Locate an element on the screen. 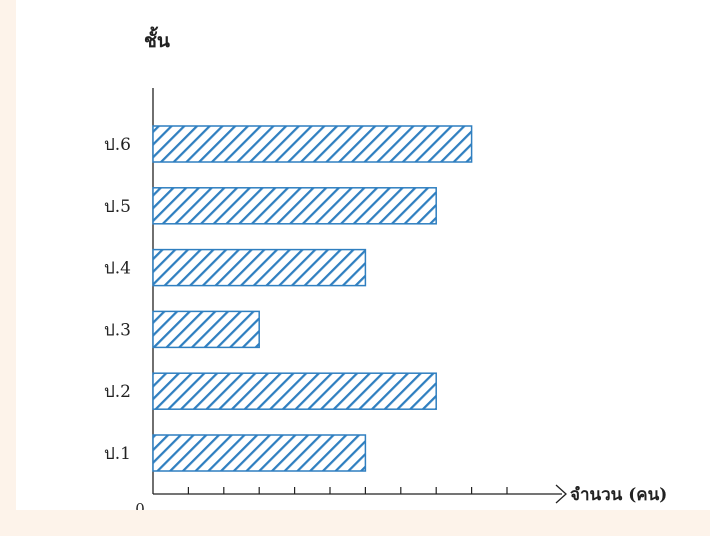 The image size is (710, 536). y-tick-label: ป.1 is located at coordinates (117, 454).